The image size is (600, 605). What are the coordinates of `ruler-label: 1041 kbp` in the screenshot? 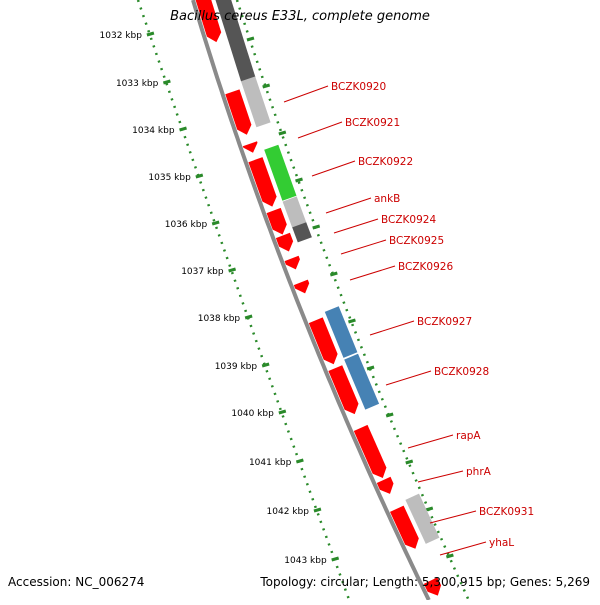 It's located at (270, 463).